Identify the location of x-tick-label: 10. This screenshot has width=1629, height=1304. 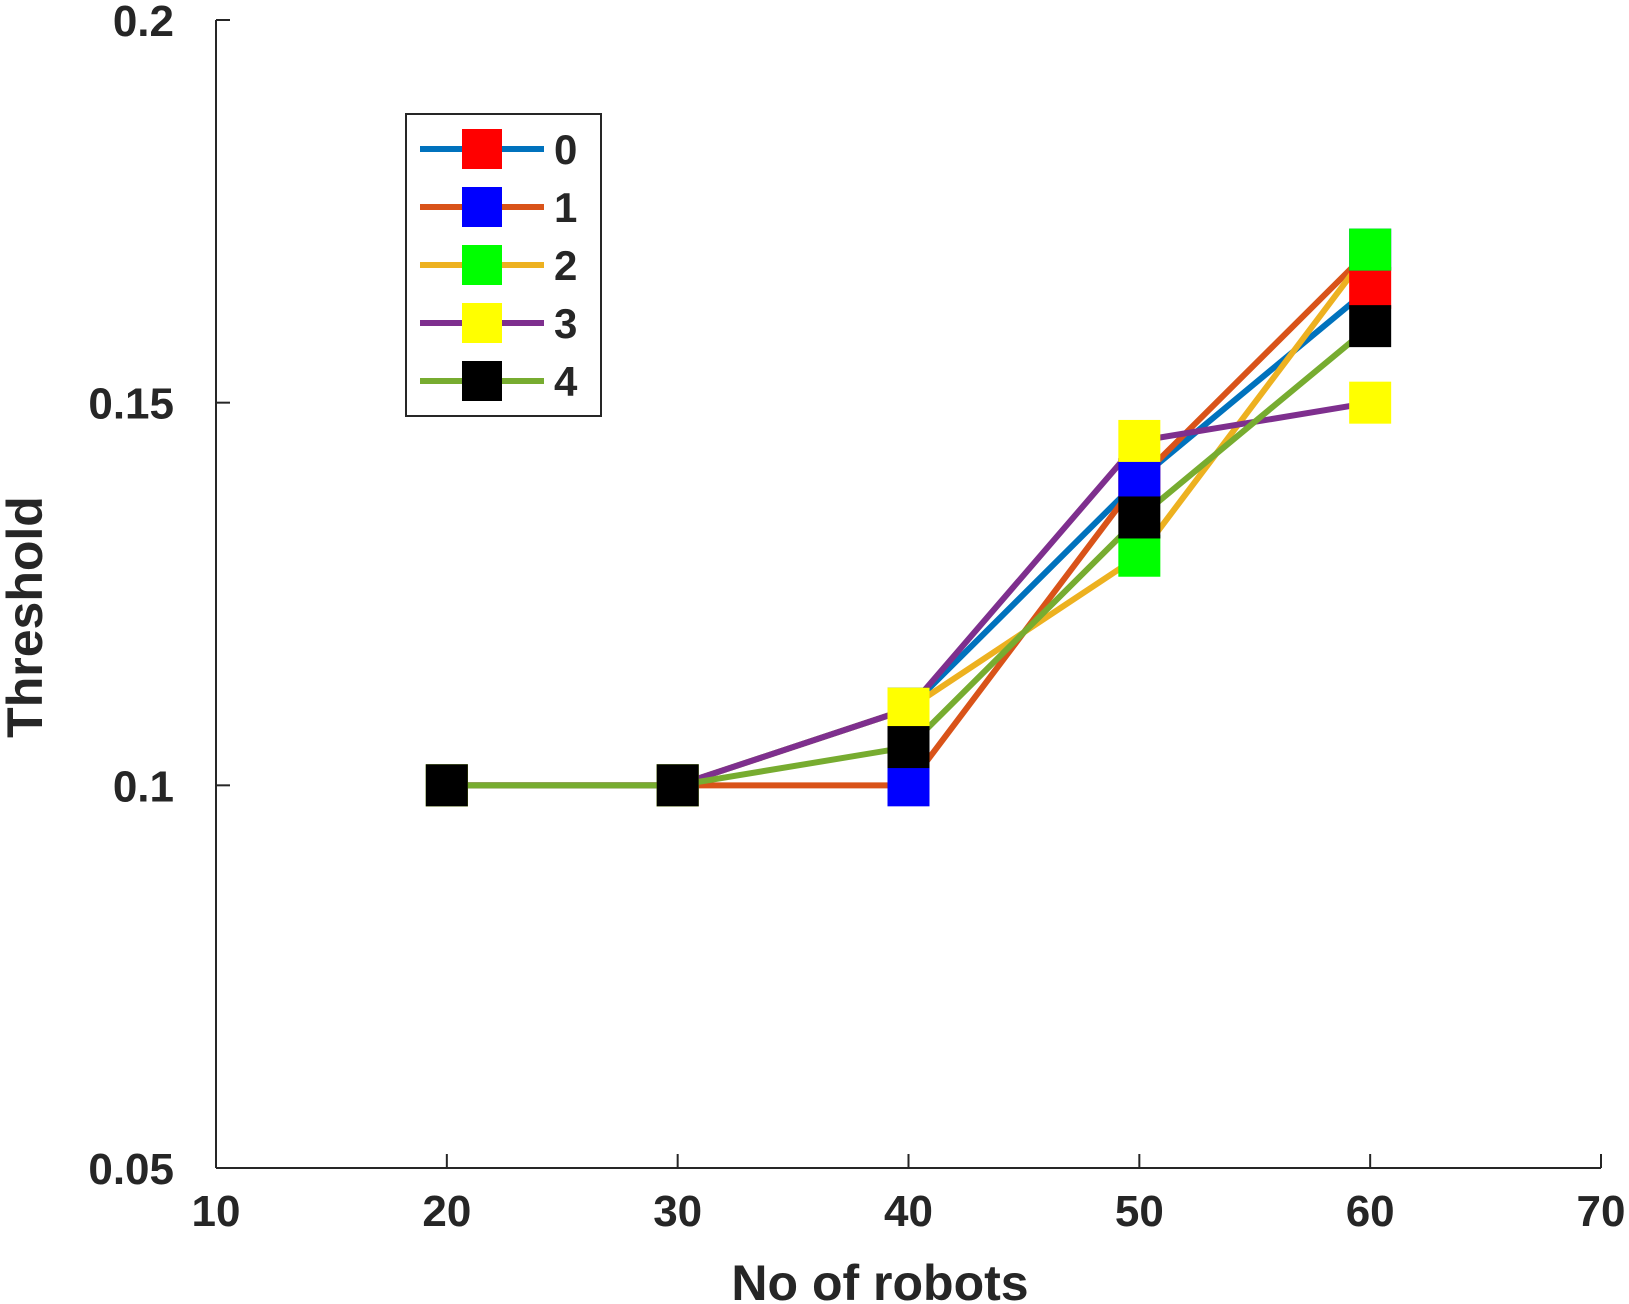
(216, 1211).